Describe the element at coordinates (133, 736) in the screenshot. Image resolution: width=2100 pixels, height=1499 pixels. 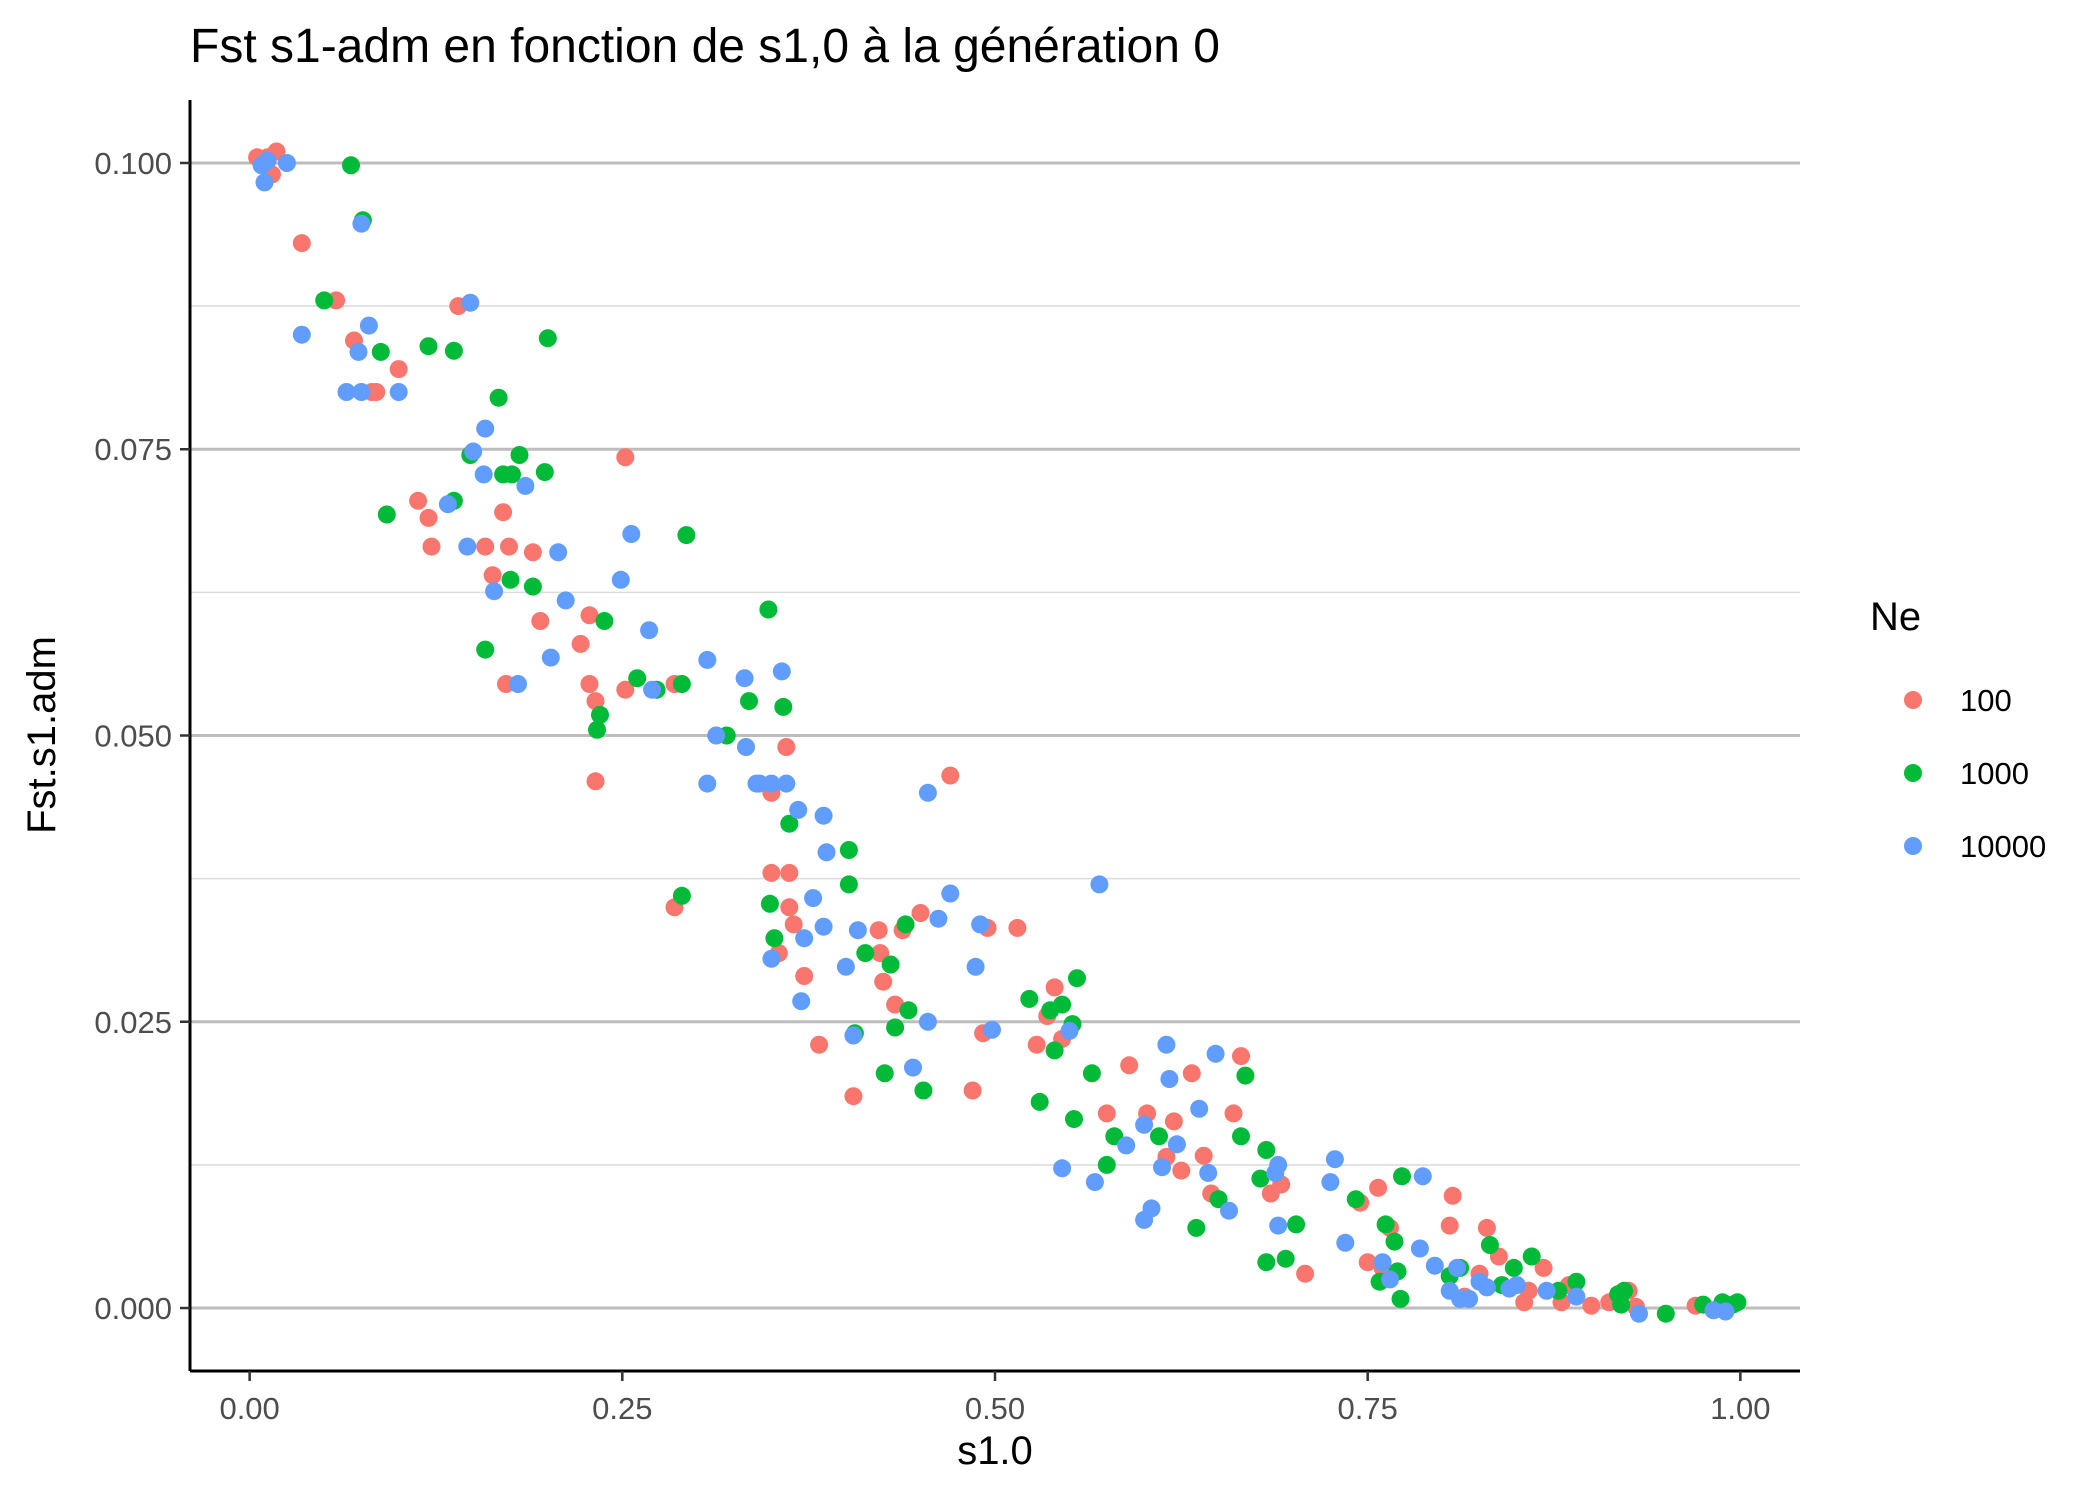
I see `y-tick-label: 0.050` at that location.